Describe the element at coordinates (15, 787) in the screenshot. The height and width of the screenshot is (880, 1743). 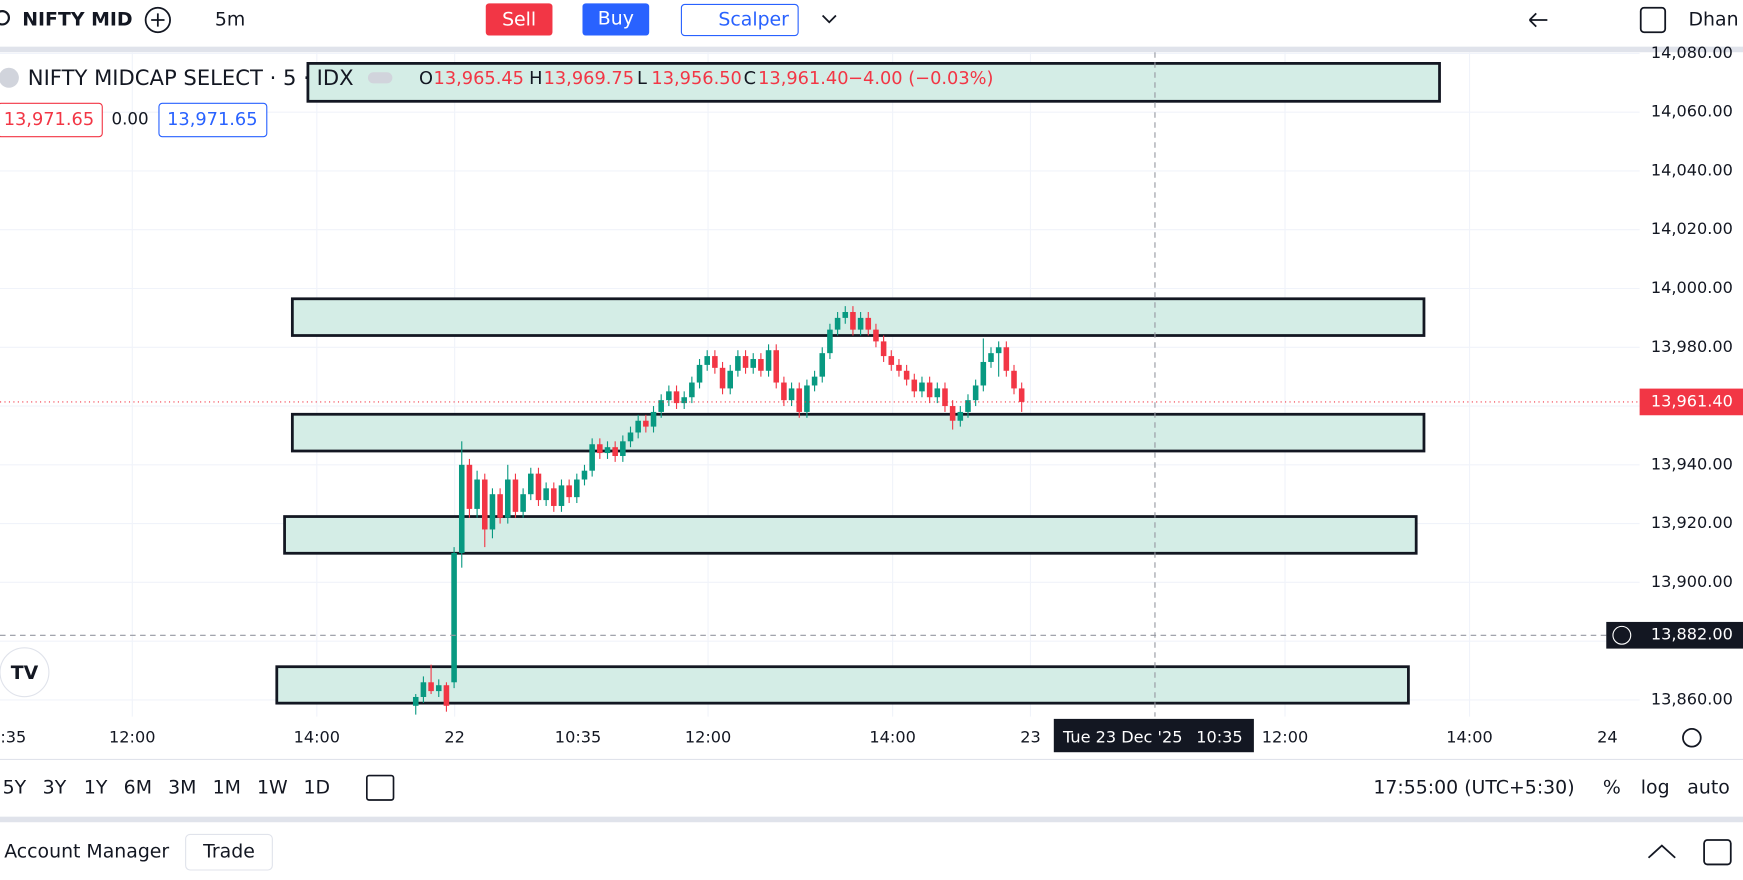
I see `range-button: 5Y` at that location.